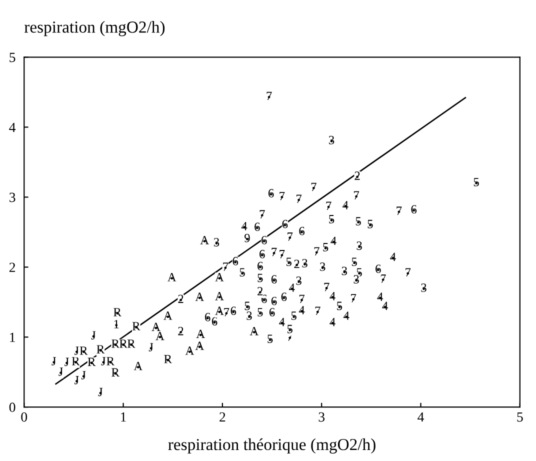  I want to click on text: A, so click(189, 350).